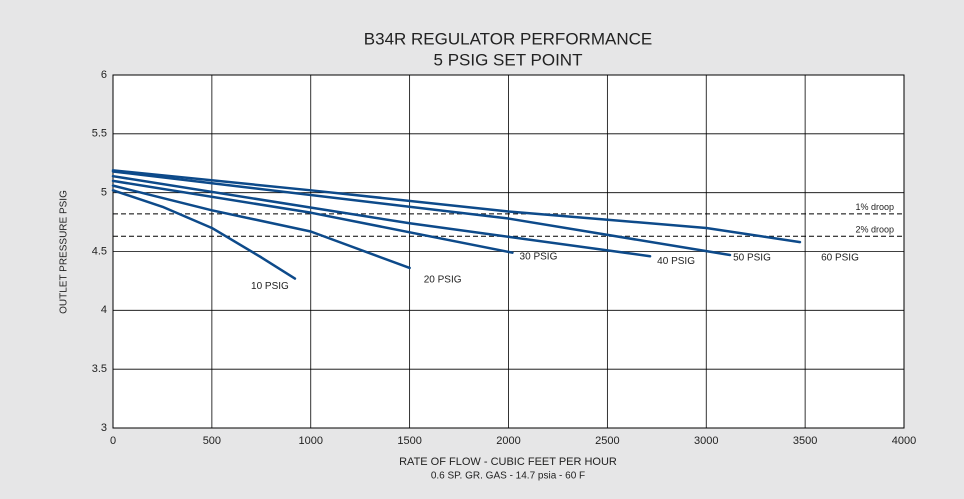 This screenshot has height=499, width=964. I want to click on series-label: 20 PSIG, so click(443, 280).